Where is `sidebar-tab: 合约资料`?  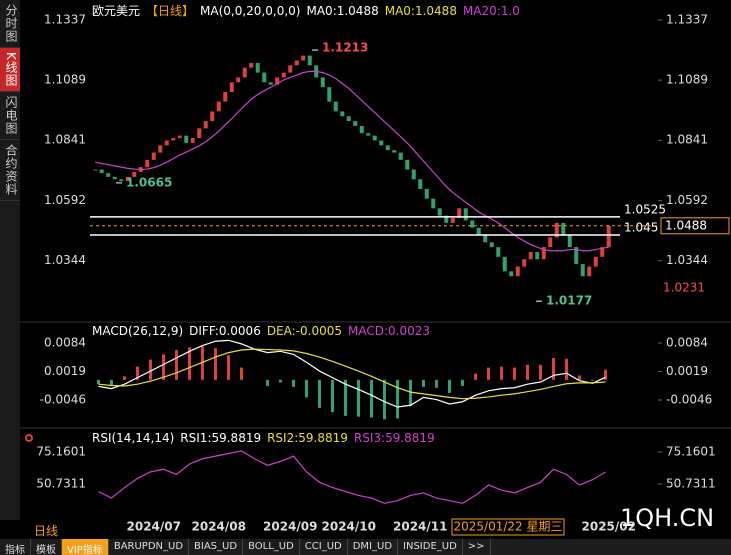
sidebar-tab: 合约资料 is located at coordinates (11, 170).